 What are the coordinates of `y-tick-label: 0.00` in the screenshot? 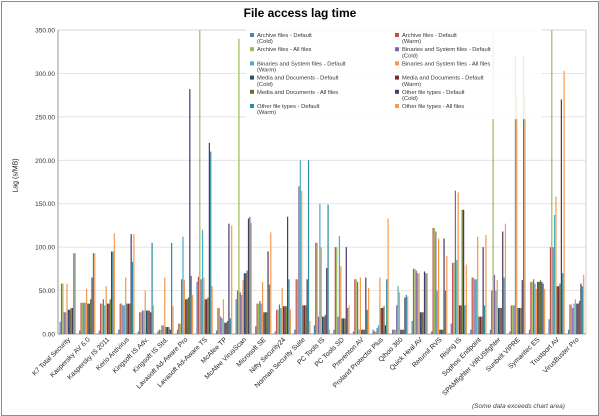 It's located at (48, 335).